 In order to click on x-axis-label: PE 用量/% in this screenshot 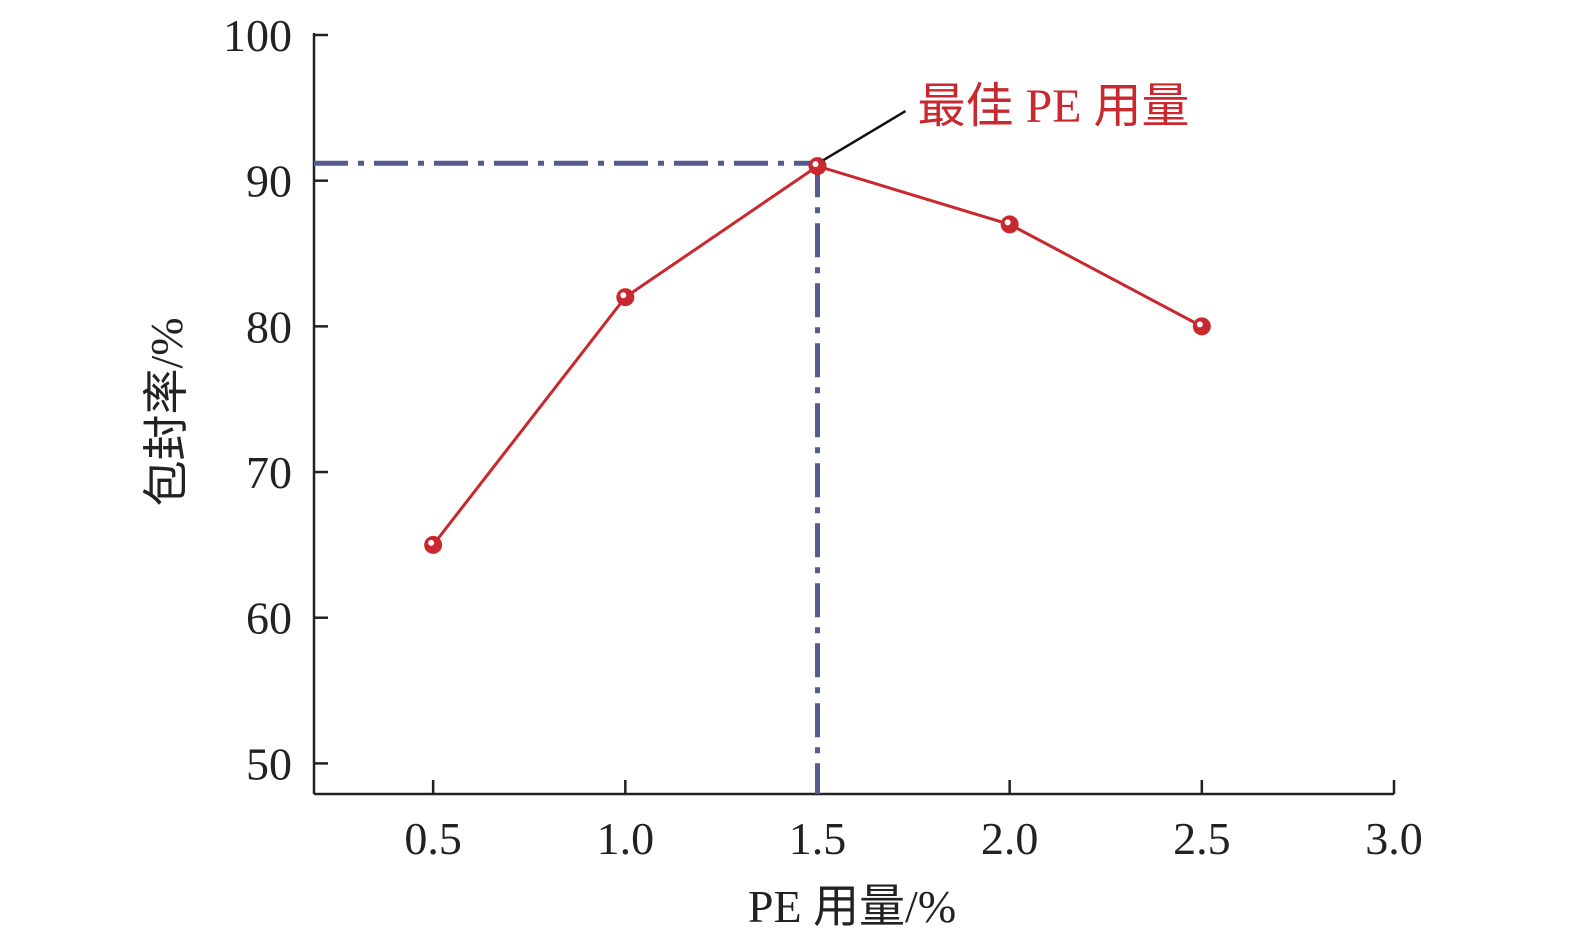, I will do `click(852, 906)`.